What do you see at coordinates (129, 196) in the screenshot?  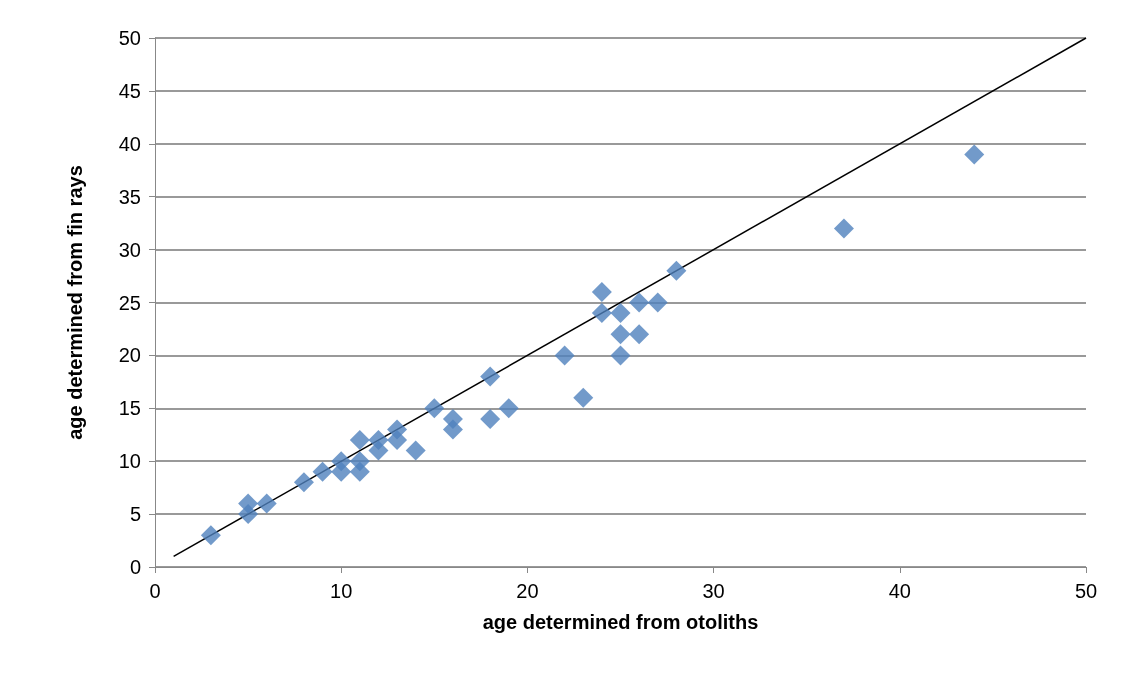 I see `y-tick-label: 35` at bounding box center [129, 196].